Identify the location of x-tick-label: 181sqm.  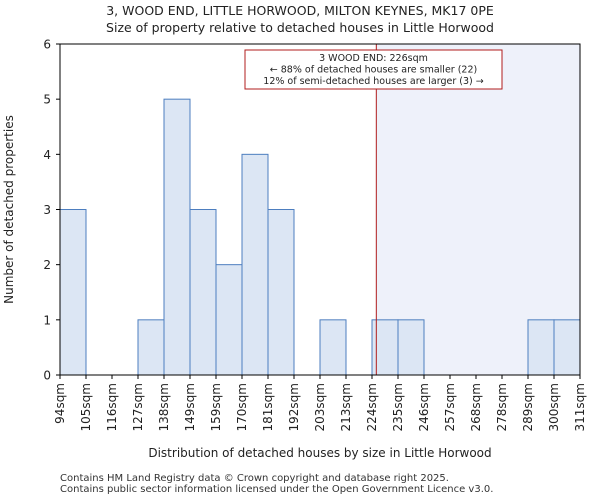
(268, 407).